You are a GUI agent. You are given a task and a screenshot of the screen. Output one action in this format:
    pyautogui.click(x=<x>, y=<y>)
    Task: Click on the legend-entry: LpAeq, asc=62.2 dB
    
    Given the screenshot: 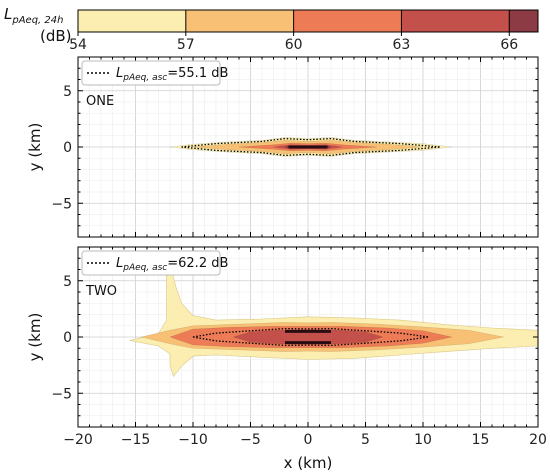 What is the action you would take?
    pyautogui.click(x=172, y=264)
    